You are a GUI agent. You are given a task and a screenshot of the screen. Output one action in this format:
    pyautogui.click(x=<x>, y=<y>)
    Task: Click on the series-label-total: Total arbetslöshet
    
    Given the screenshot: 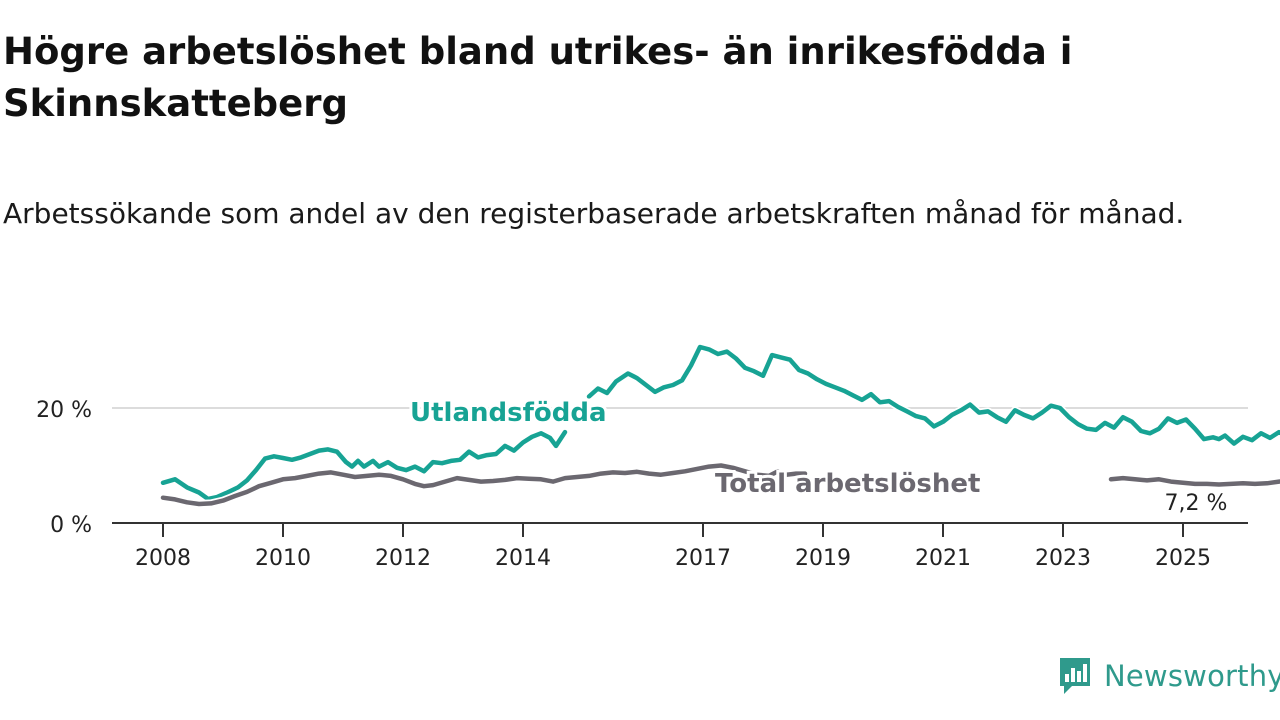 What is the action you would take?
    pyautogui.click(x=847, y=484)
    